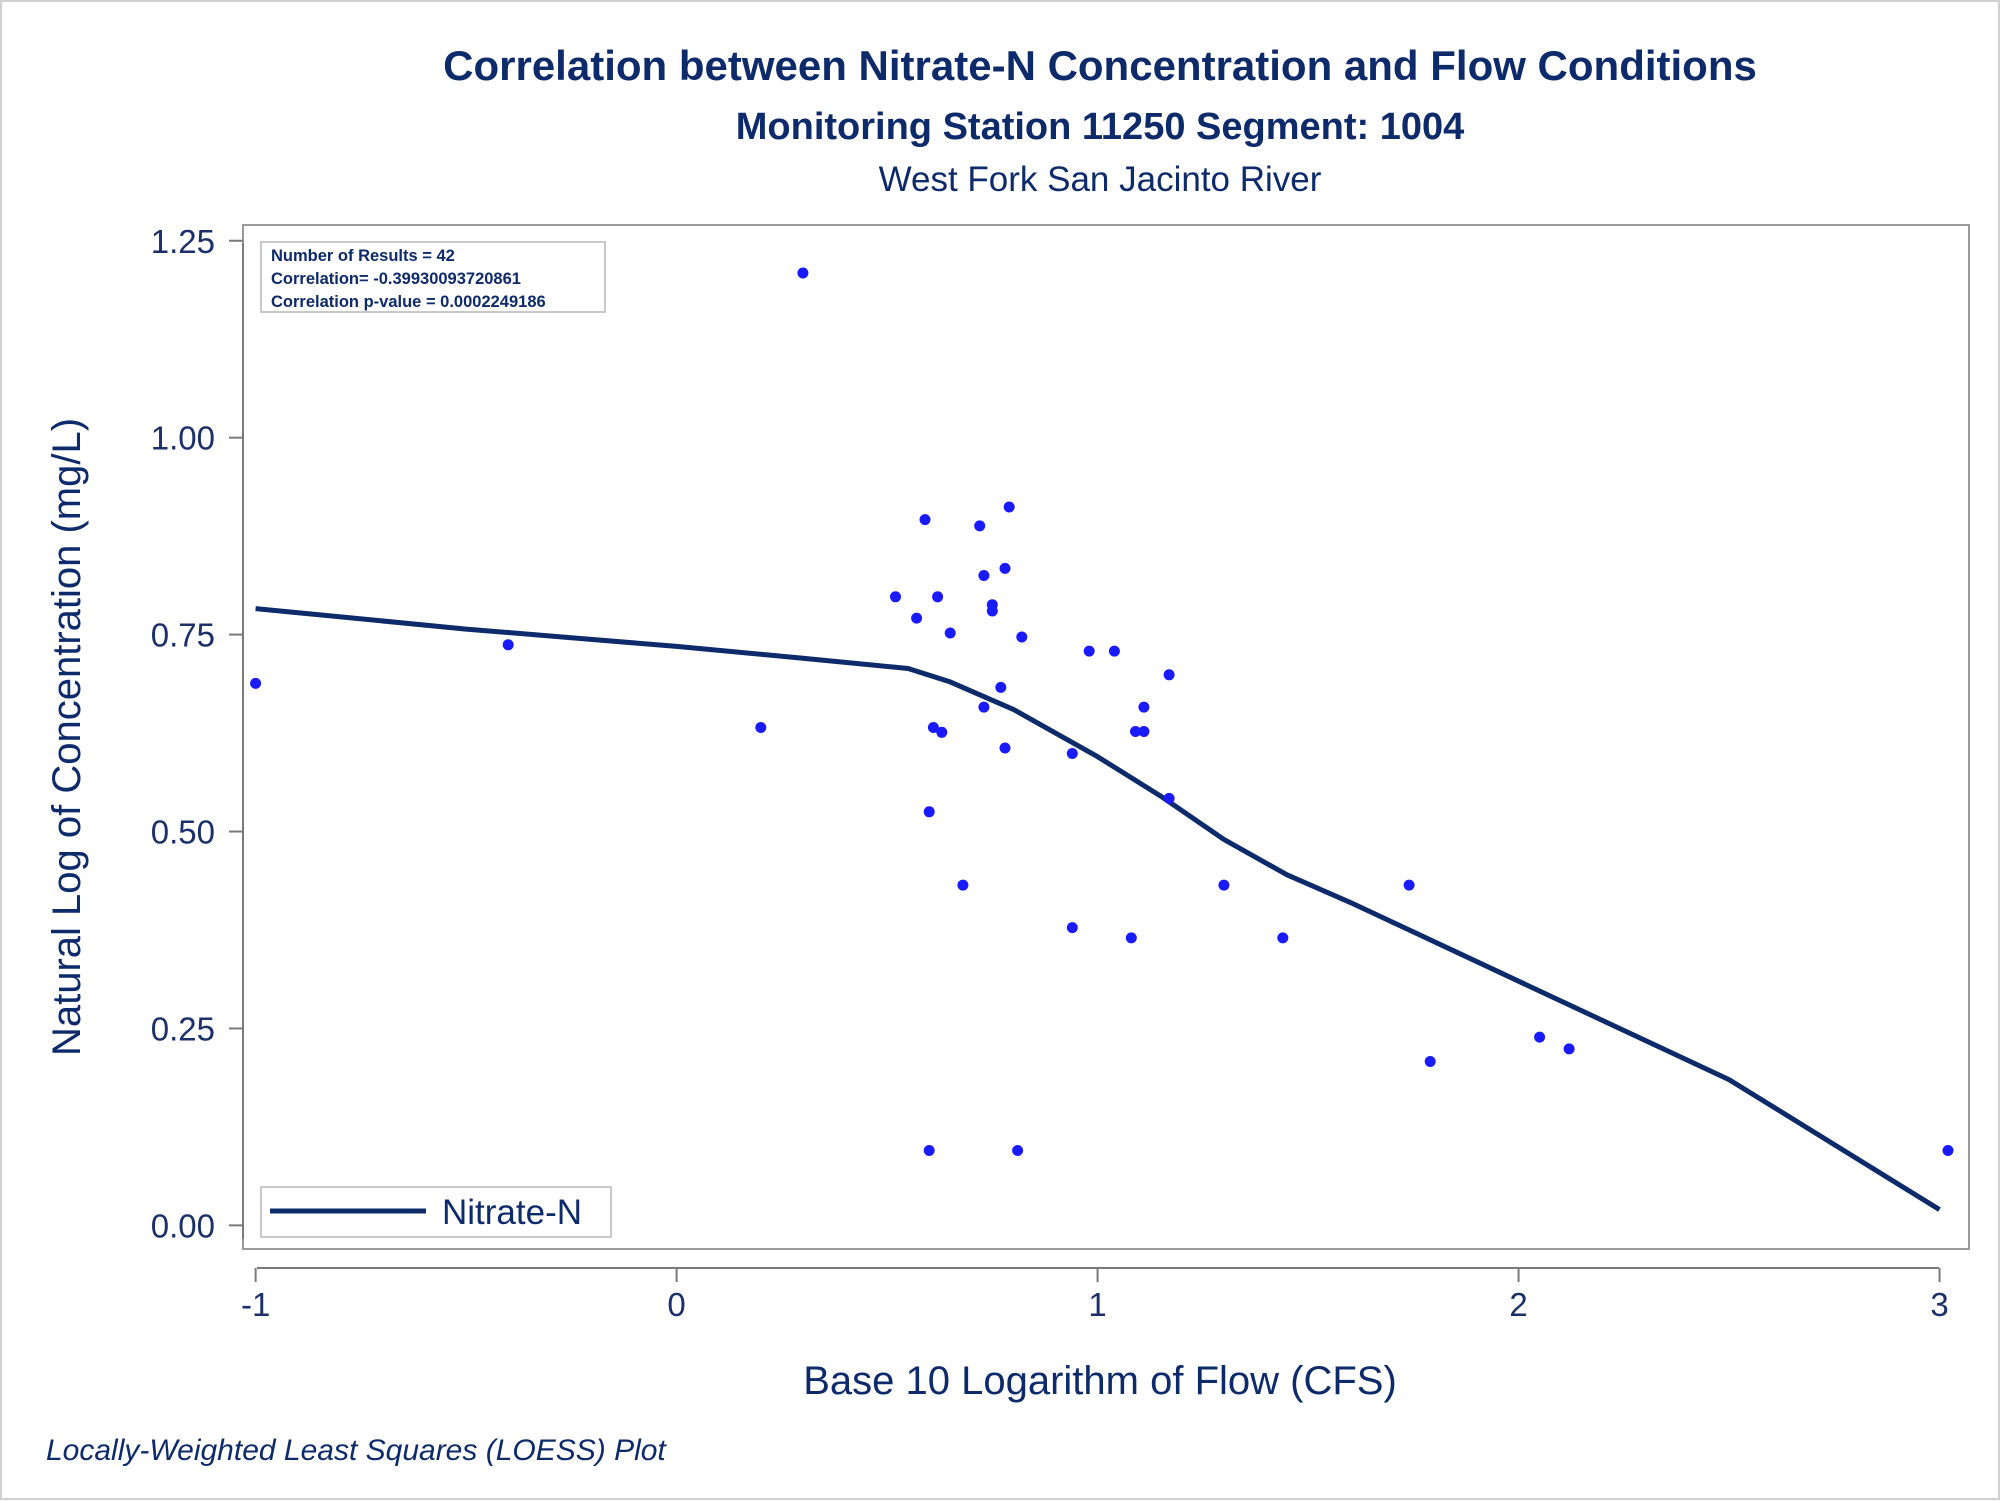 This screenshot has width=2000, height=1502. What do you see at coordinates (183, 832) in the screenshot?
I see `y-tick-label: 0.50` at bounding box center [183, 832].